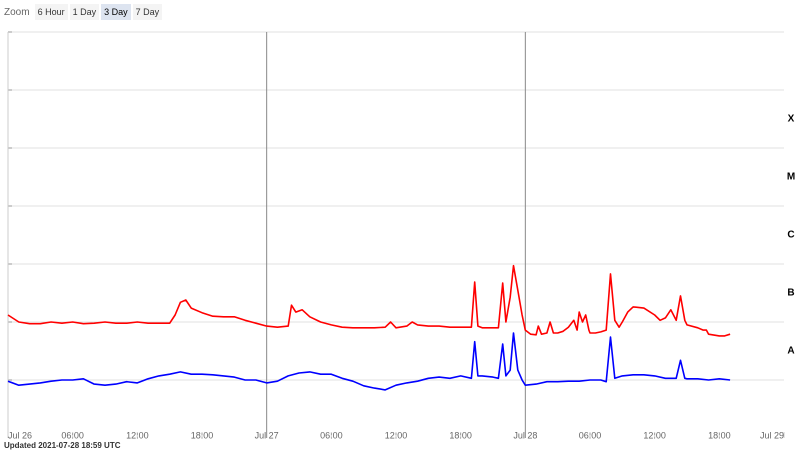 The width and height of the screenshot is (800, 450). What do you see at coordinates (147, 12) in the screenshot?
I see `zoom-button: 7 Day` at bounding box center [147, 12].